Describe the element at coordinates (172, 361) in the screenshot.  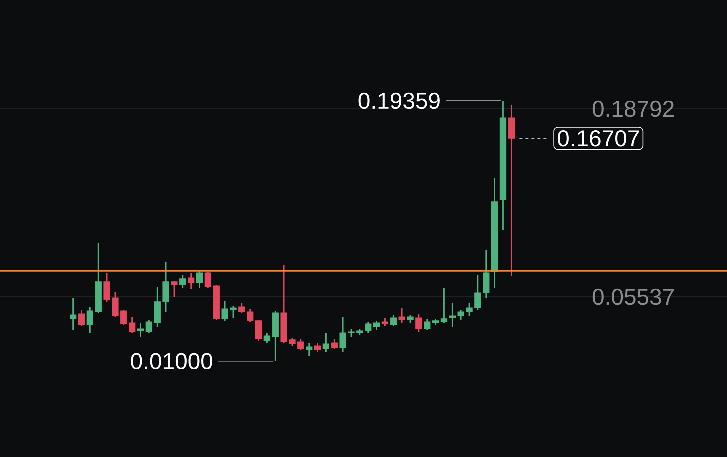
I see `annotation: 0.01000` at that location.